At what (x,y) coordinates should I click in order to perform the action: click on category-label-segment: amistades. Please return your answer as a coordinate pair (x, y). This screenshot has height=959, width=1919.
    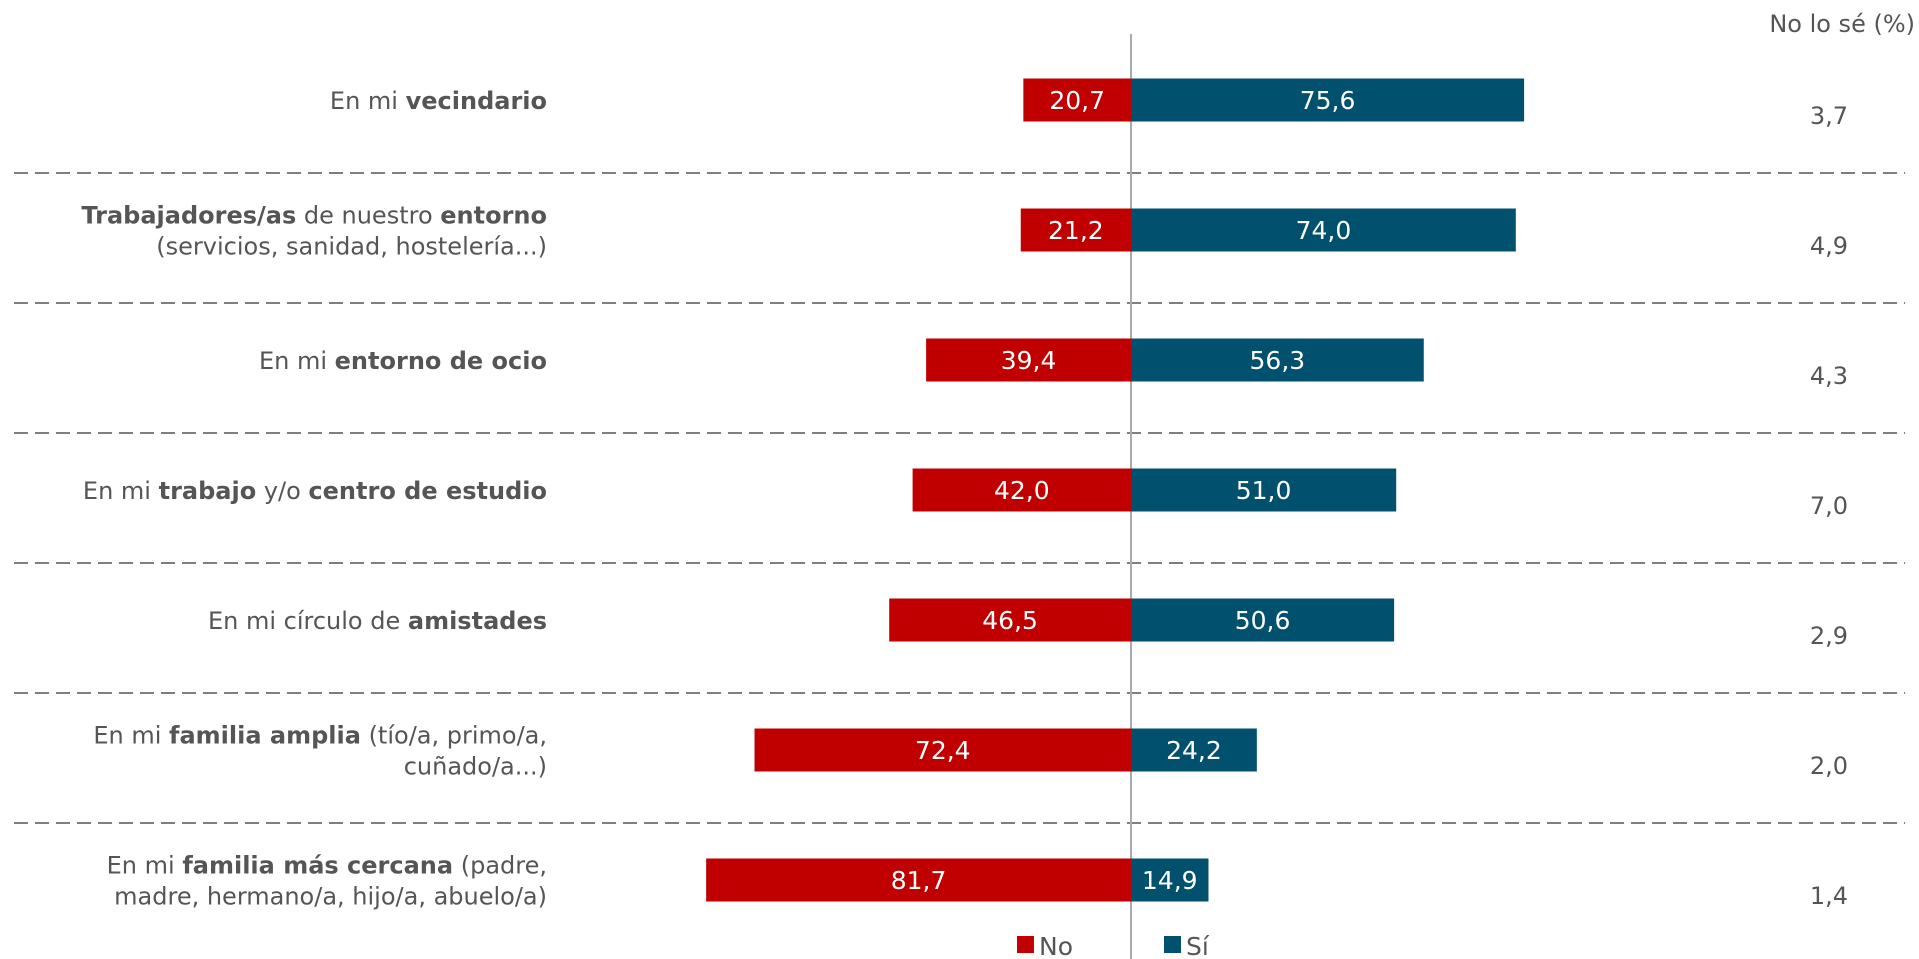
    Looking at the image, I should click on (477, 621).